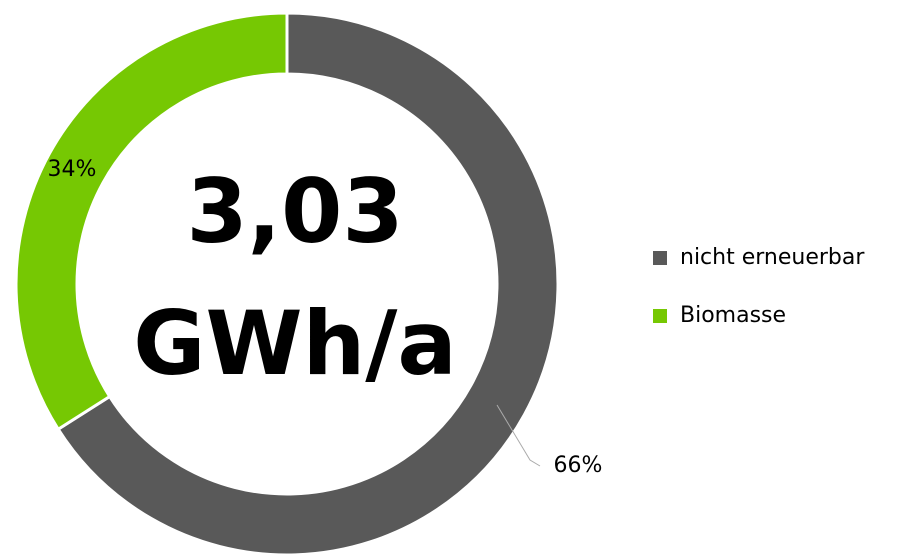 This screenshot has width=920, height=556. I want to click on center-value: 3,03, so click(294, 211).